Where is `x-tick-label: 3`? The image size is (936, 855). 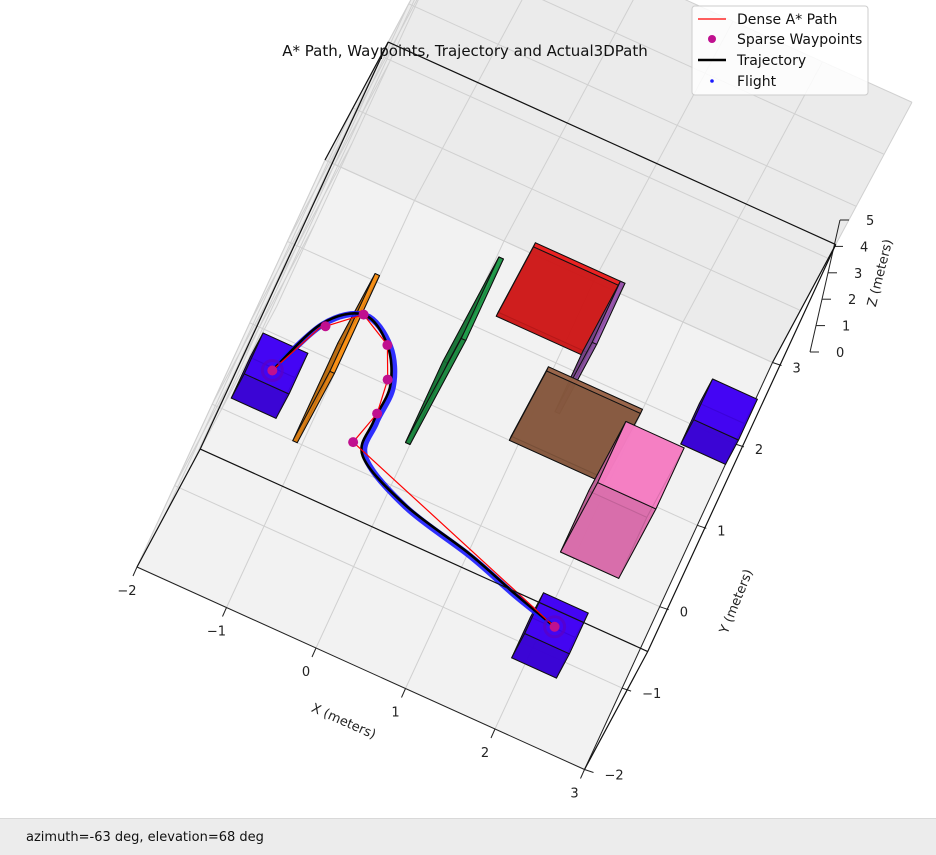
x-tick-label: 3 is located at coordinates (574, 794).